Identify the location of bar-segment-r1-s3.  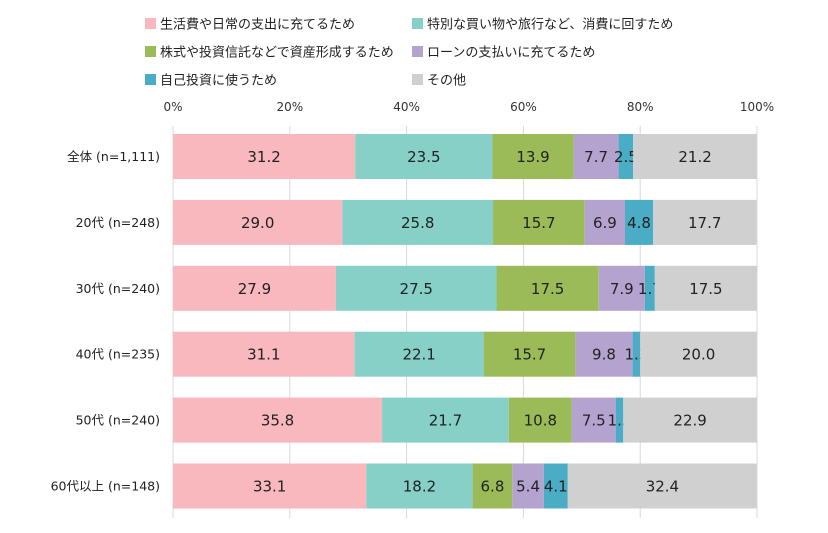
(533, 156).